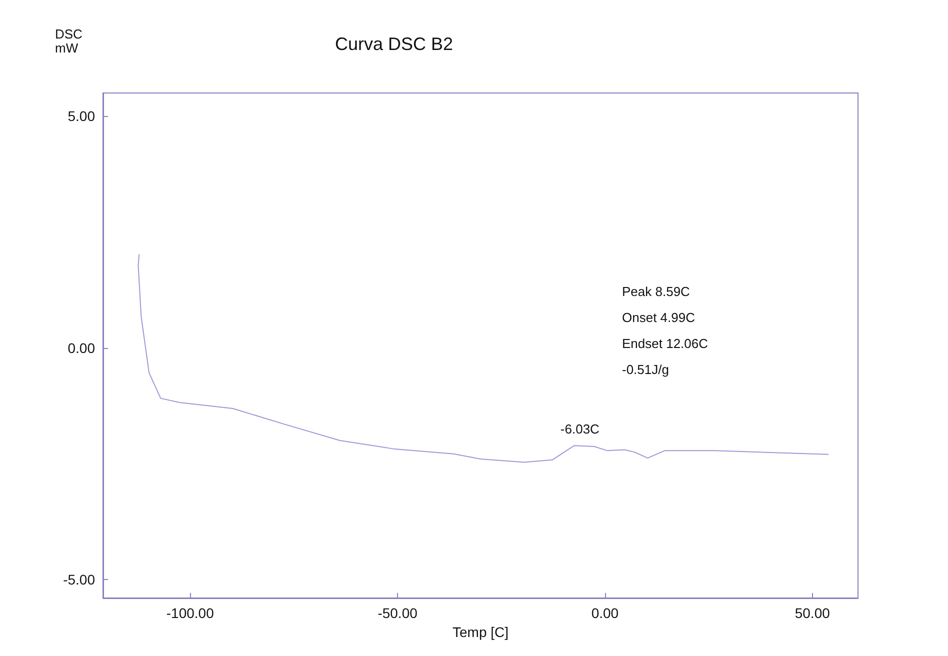 The width and height of the screenshot is (948, 656). I want to click on x-axis-title: Temp [C], so click(480, 632).